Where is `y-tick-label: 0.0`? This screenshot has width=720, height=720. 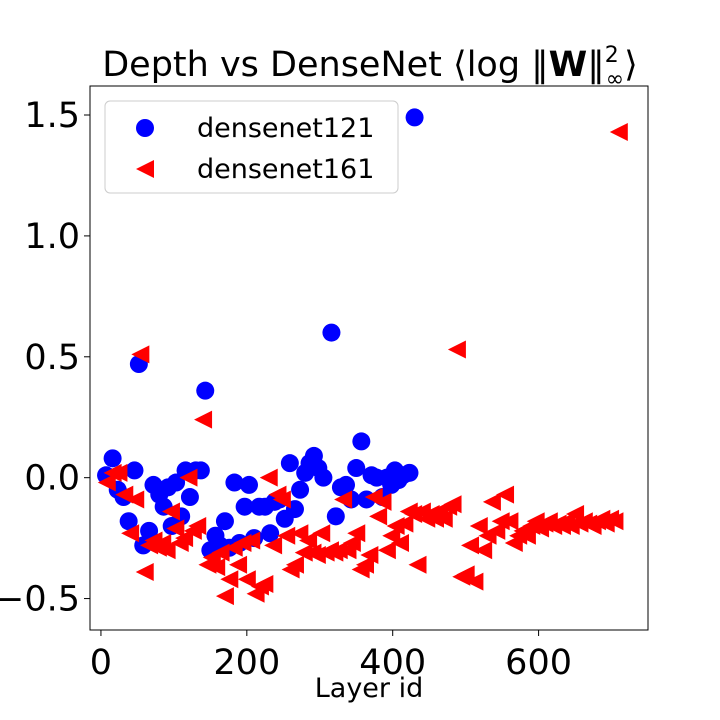
y-tick-label: 0.0 is located at coordinates (52, 479).